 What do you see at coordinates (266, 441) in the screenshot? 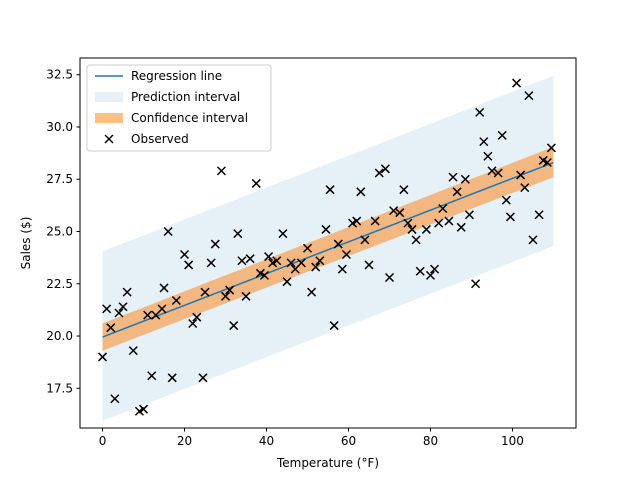
I see `x-tick-label: 40` at bounding box center [266, 441].